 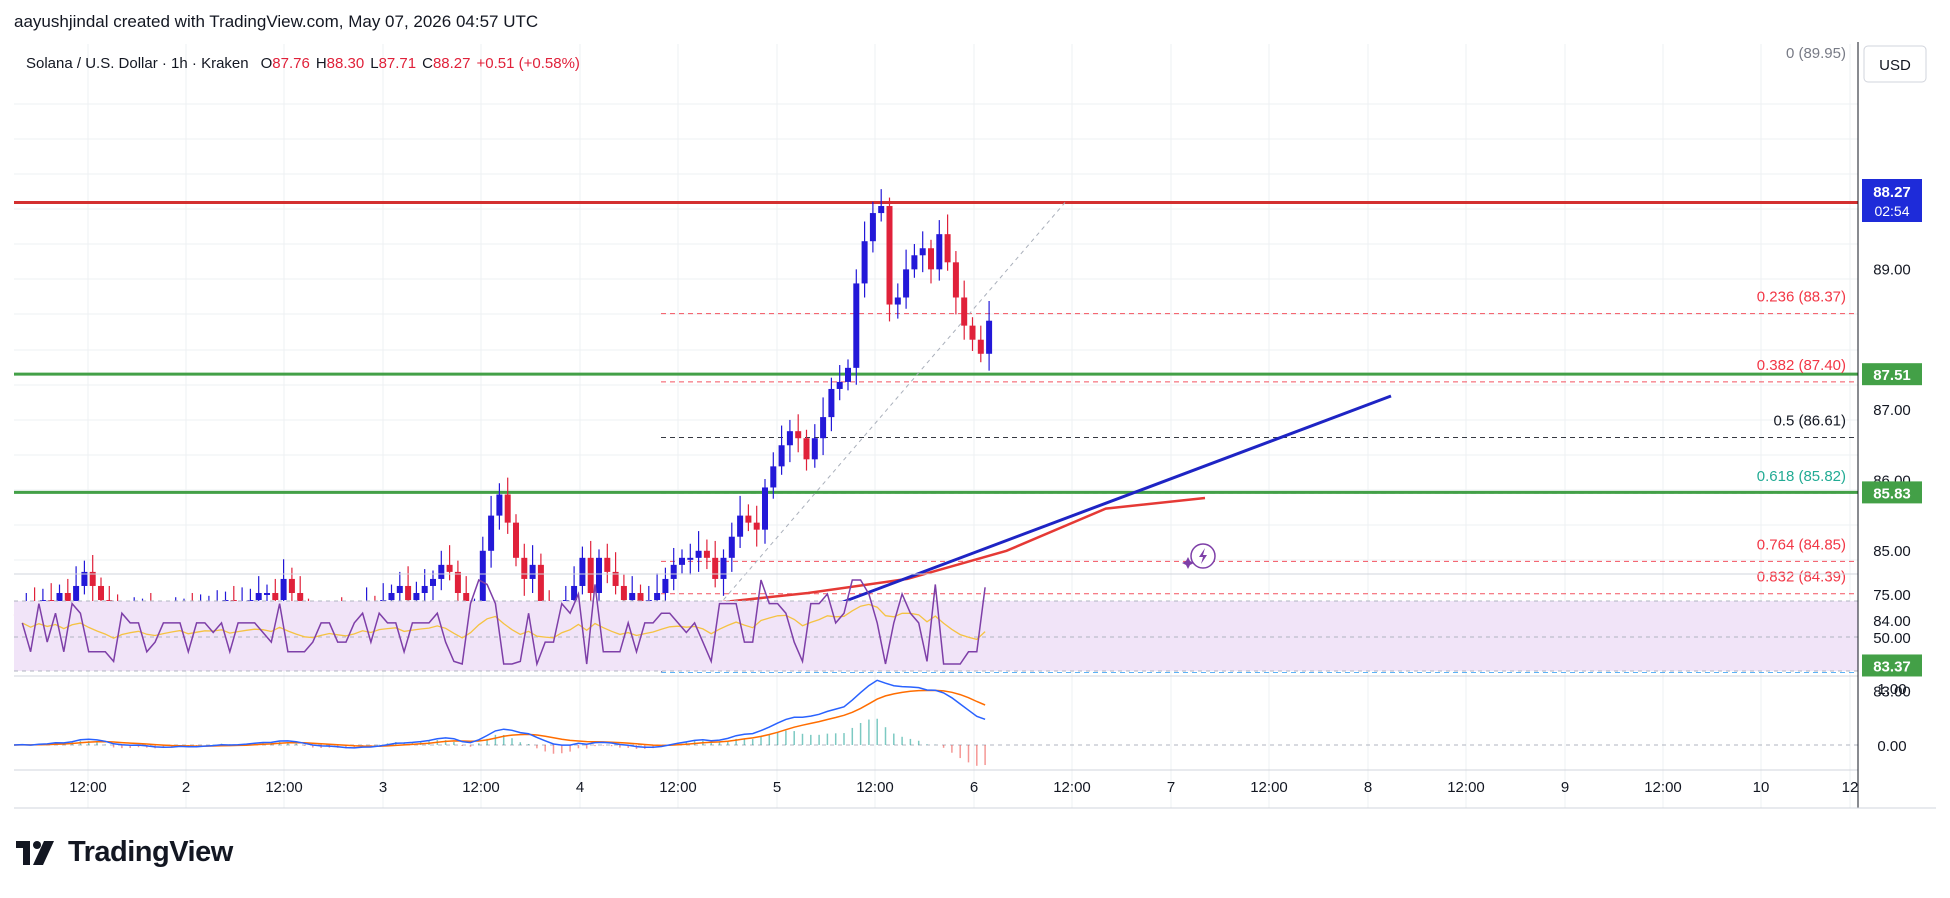 I want to click on current-price-tag: 88.27 02:54, so click(x=1892, y=200).